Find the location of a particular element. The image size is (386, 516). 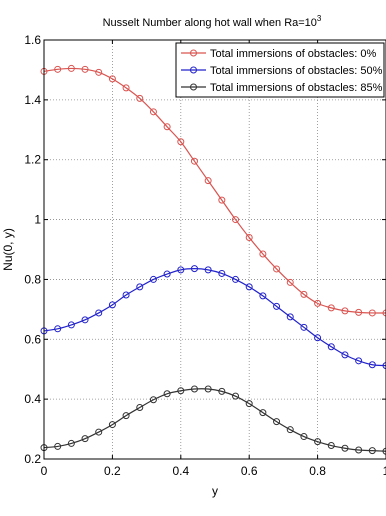

legend-label: Total immersions of obstacles: 0% is located at coordinates (293, 54).